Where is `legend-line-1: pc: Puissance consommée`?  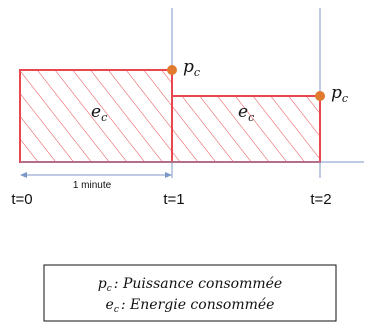 legend-line-1: pc: Puissance consommée is located at coordinates (190, 285).